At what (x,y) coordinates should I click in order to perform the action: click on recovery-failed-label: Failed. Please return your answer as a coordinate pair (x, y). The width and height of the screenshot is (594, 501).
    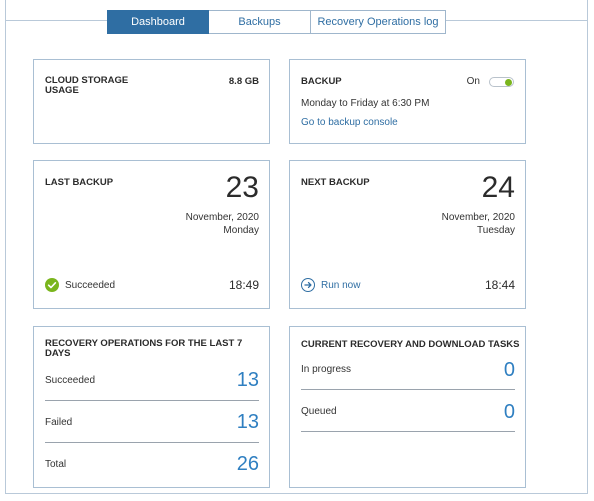
    Looking at the image, I should click on (59, 422).